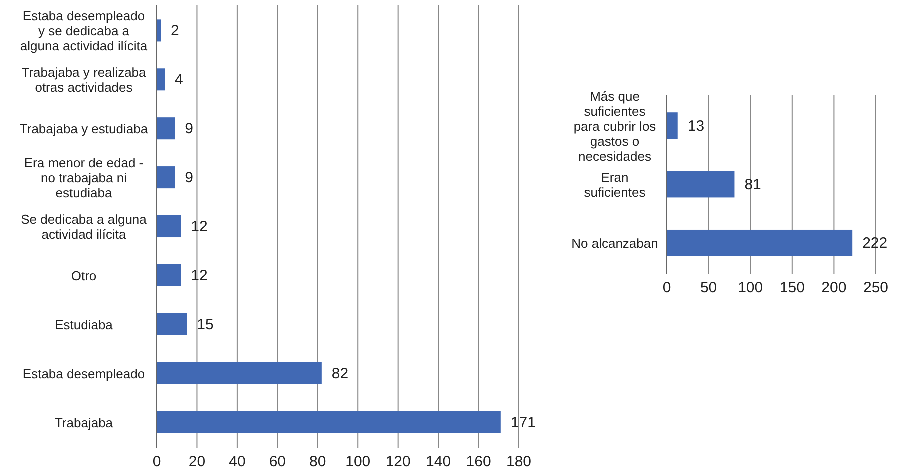 This screenshot has width=907, height=472. What do you see at coordinates (479, 462) in the screenshot?
I see `x-tick-label: 160` at bounding box center [479, 462].